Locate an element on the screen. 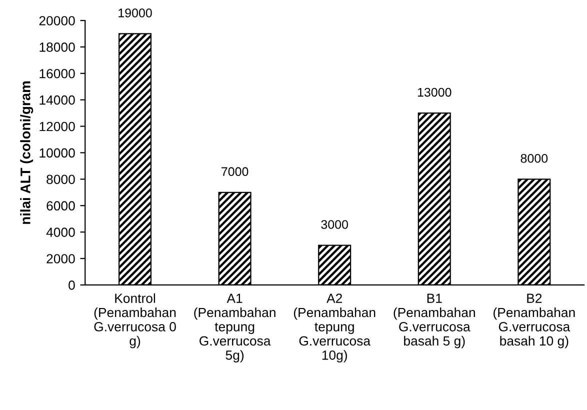 The image size is (587, 410). data-label: 13000 is located at coordinates (435, 92).